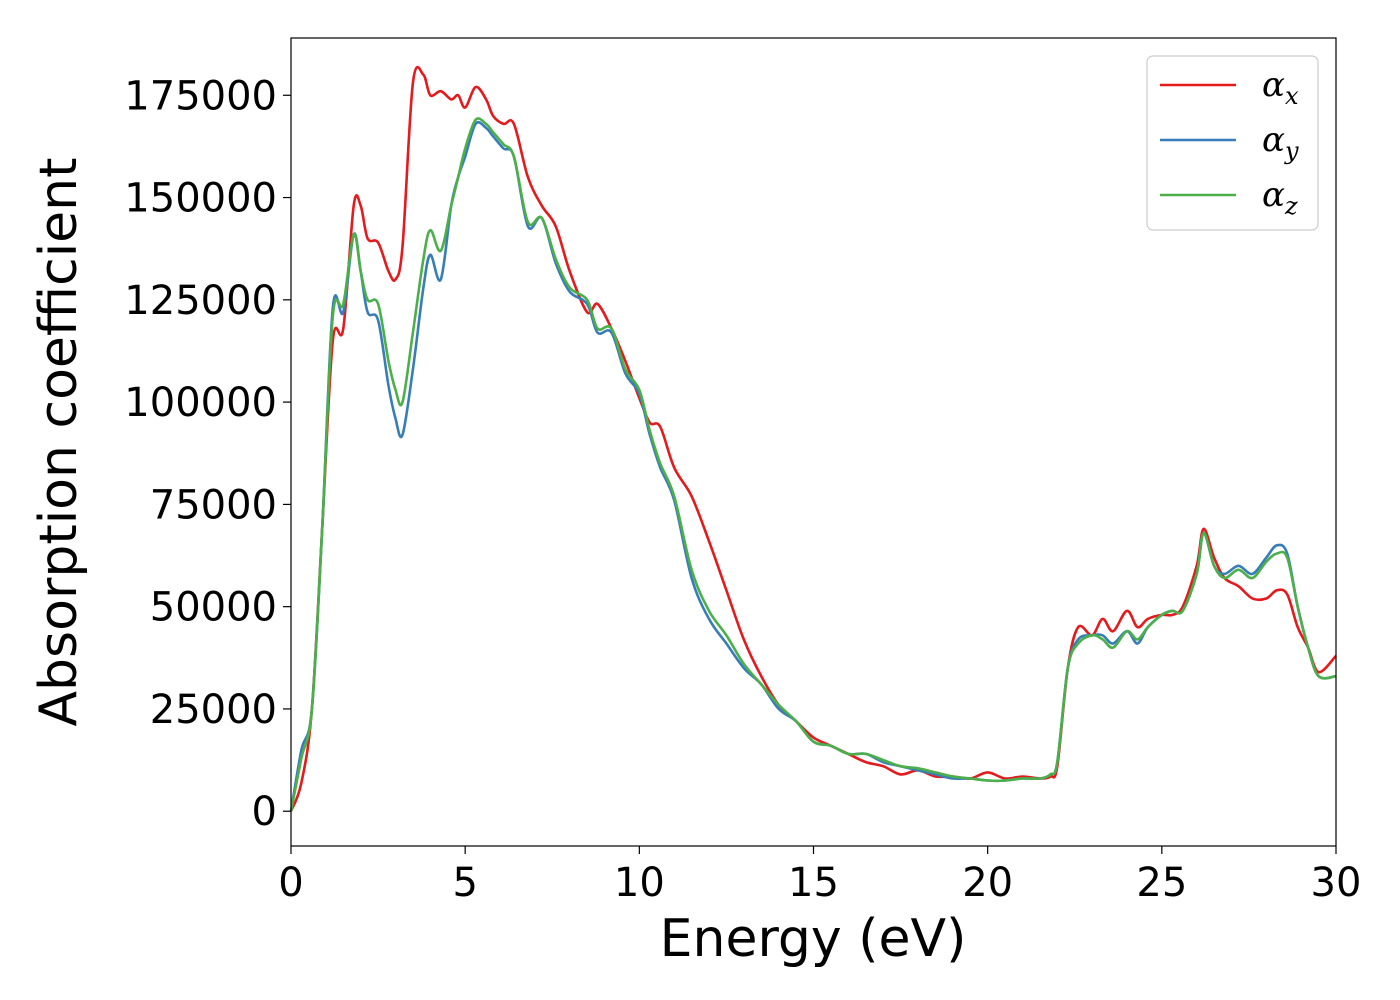 The width and height of the screenshot is (1400, 1000). What do you see at coordinates (290, 883) in the screenshot?
I see `x-tick-label: 0` at bounding box center [290, 883].